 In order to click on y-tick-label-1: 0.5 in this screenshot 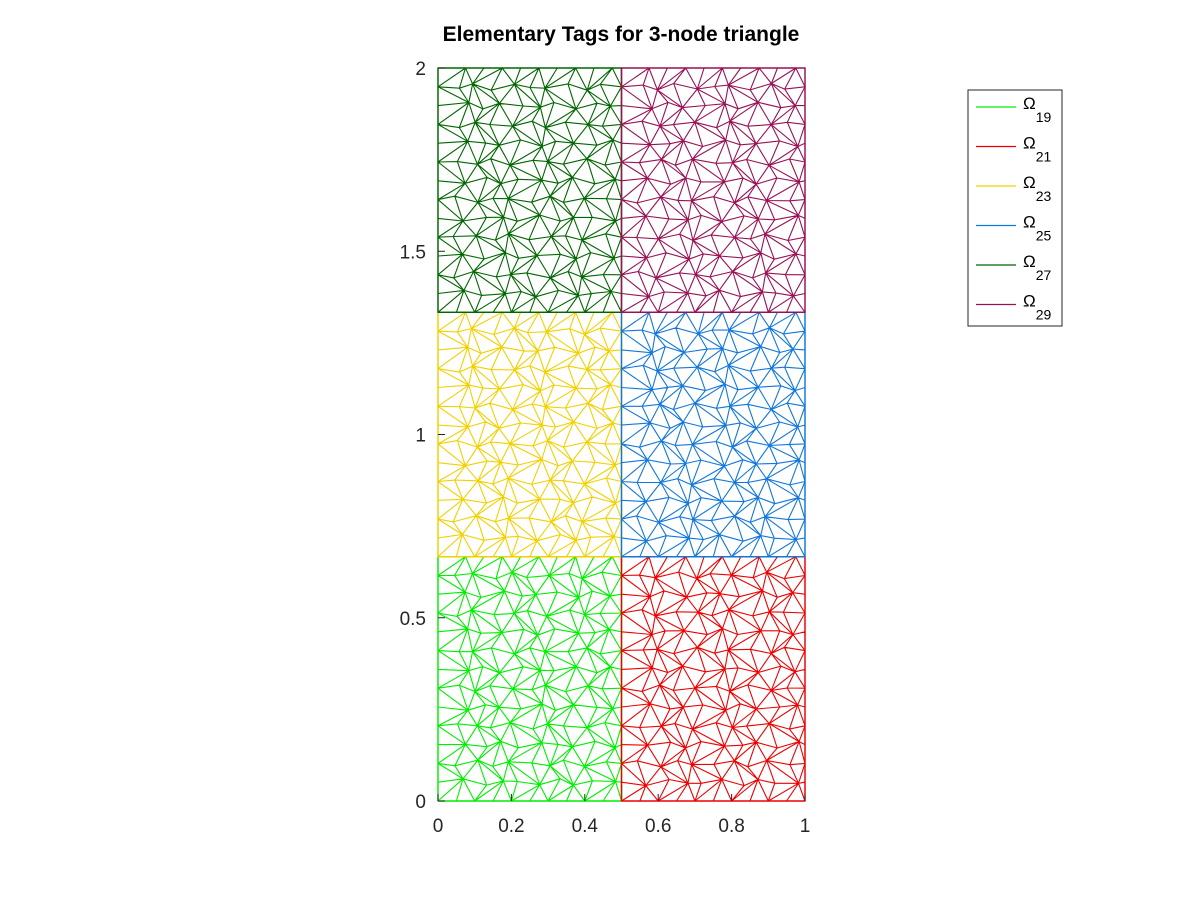, I will do `click(413, 619)`.